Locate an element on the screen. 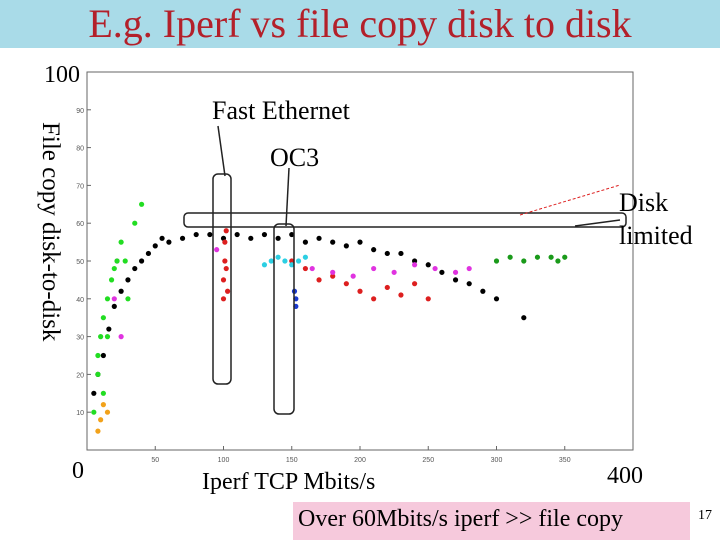 The image size is (720, 540). y-tick-label: 10 is located at coordinates (80, 413).